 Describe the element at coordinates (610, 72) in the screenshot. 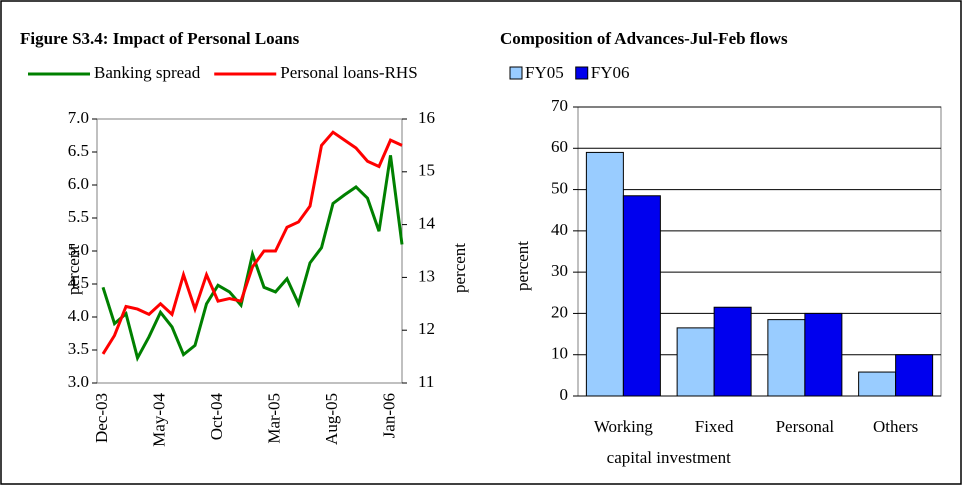

I see `legend-label: FY06` at that location.